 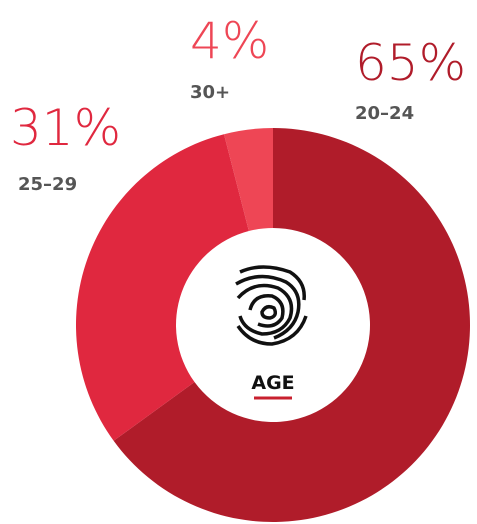 I want to click on category-label: 20–24, so click(x=384, y=113).